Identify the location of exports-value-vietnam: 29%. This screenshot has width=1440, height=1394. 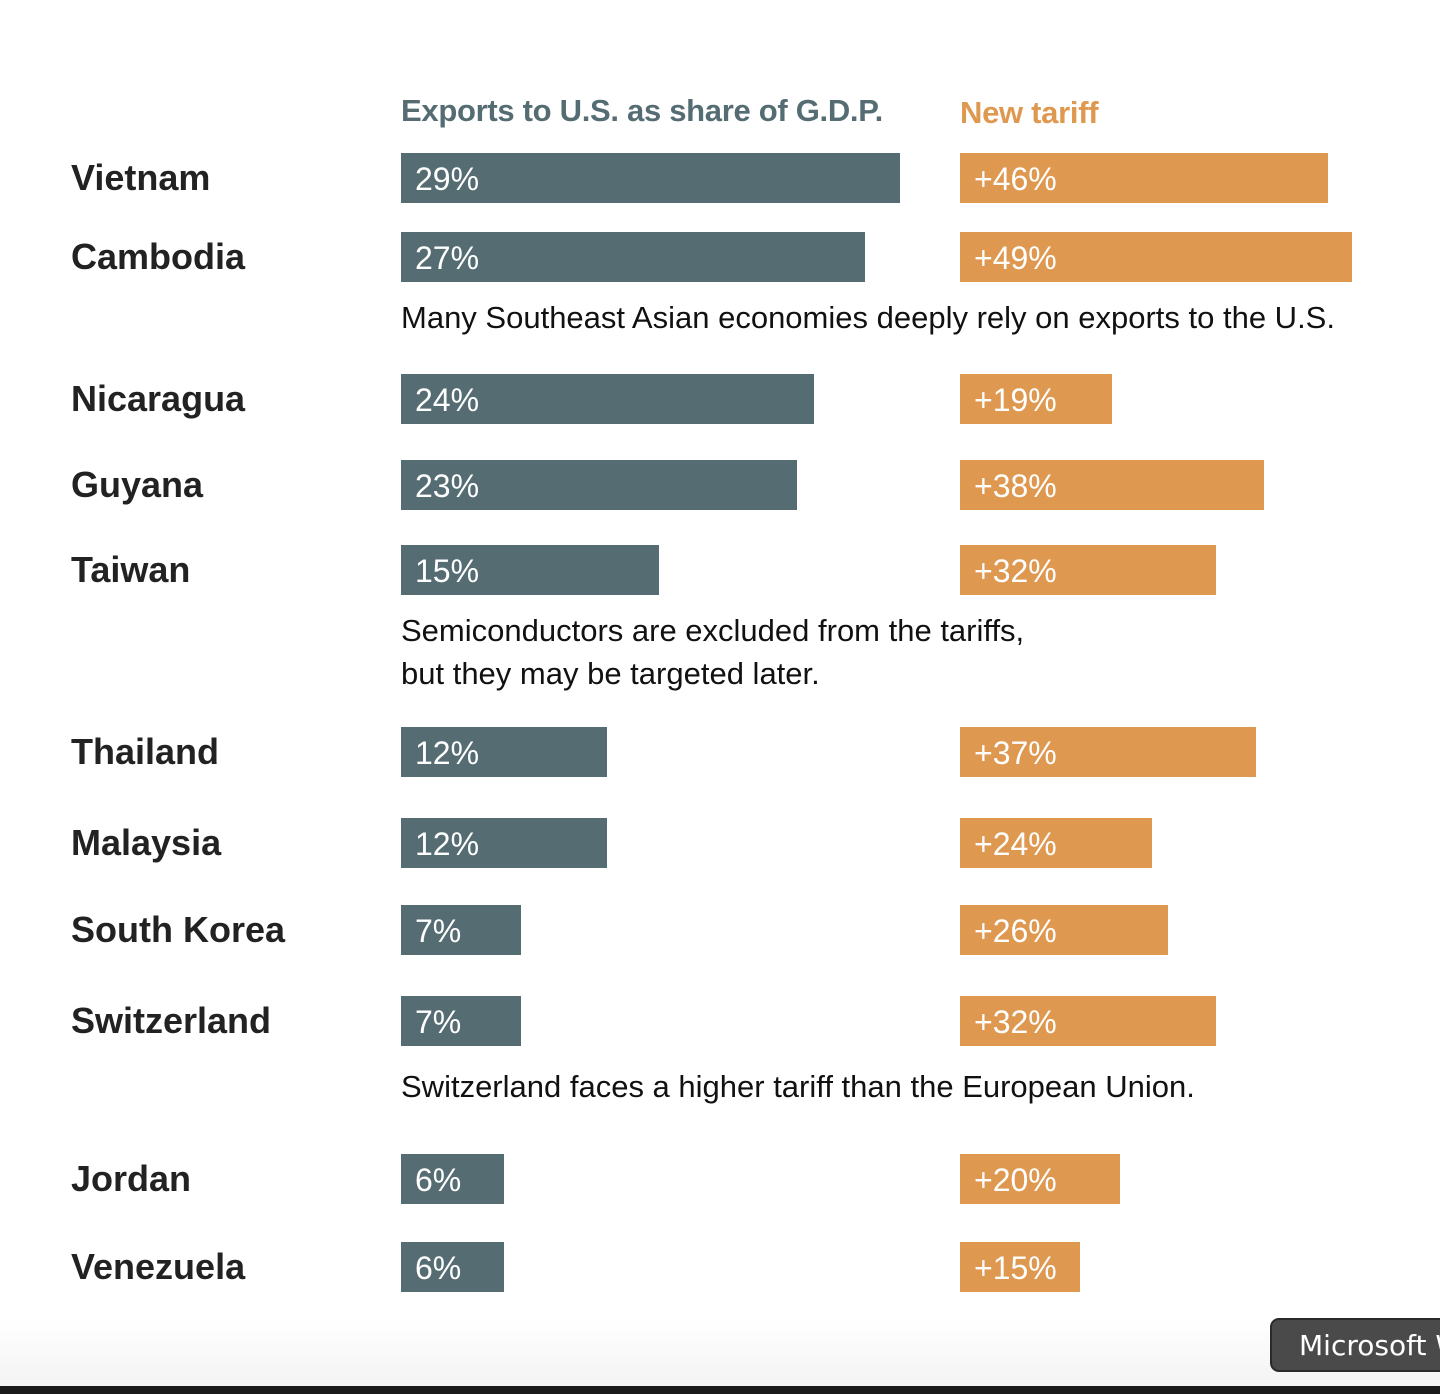
(447, 179).